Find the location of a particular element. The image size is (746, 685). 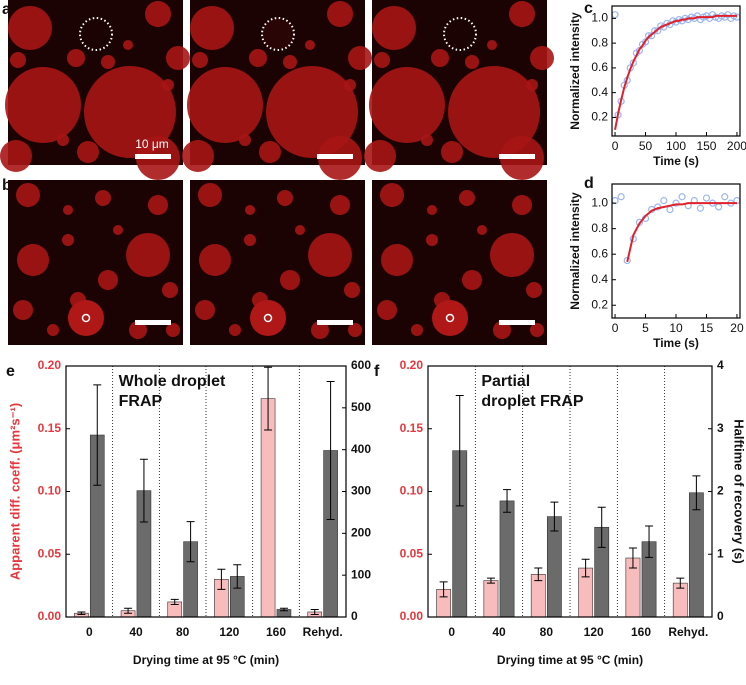

panel-label: a is located at coordinates (6, 9).